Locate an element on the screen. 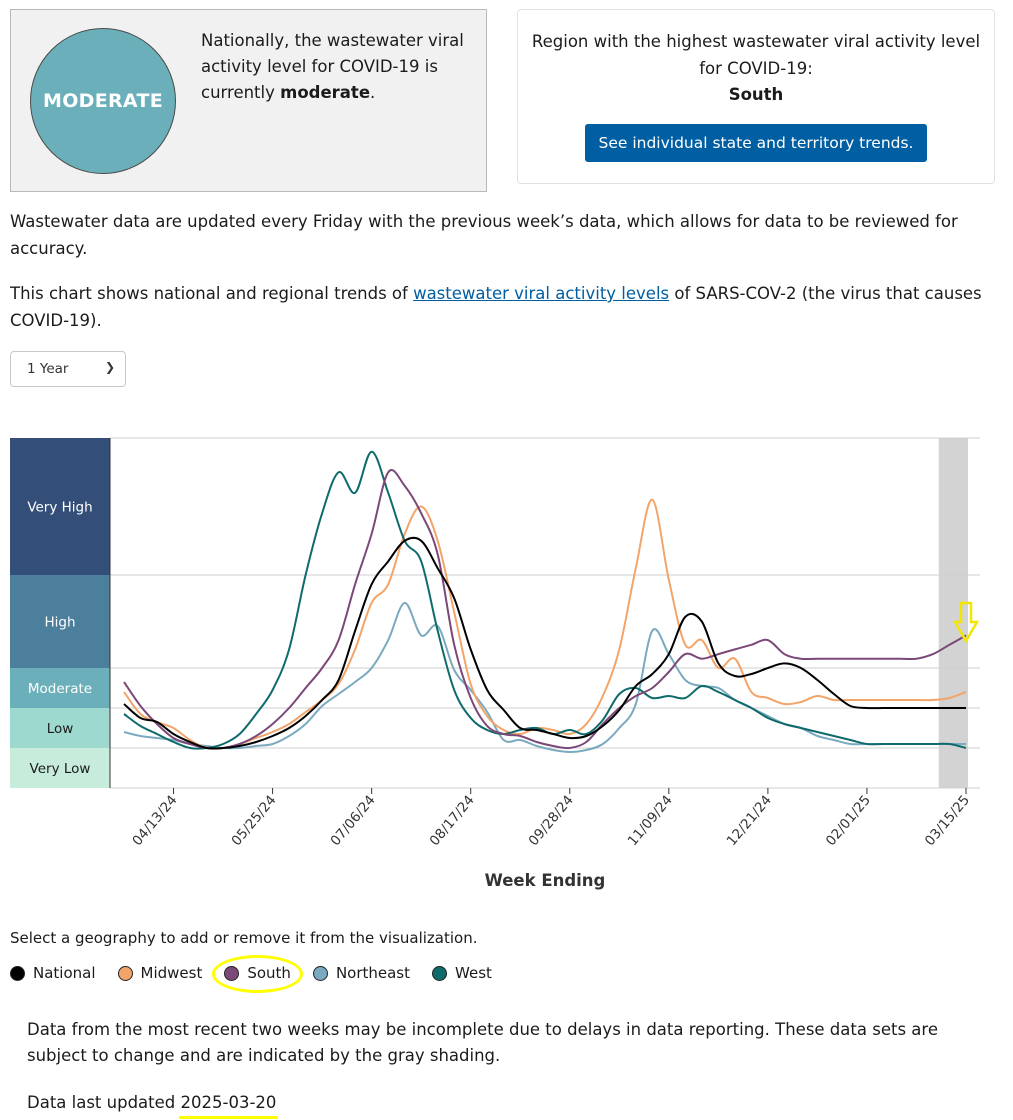  x-axis-title: Week Ending is located at coordinates (545, 880).